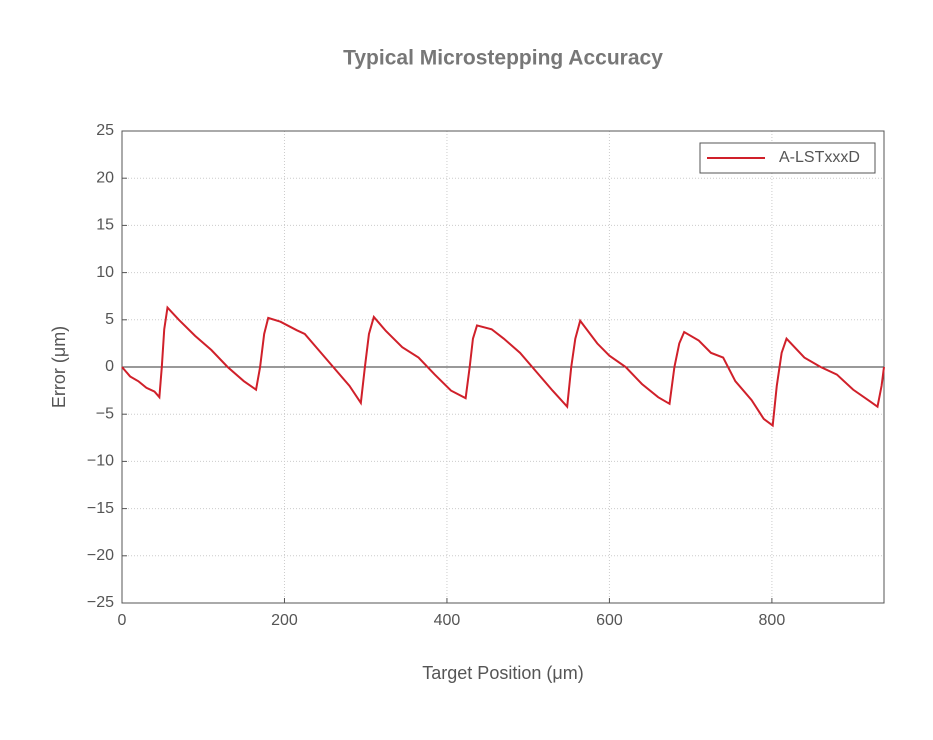 Image resolution: width=933 pixels, height=740 pixels. I want to click on y-tick-label: 20, so click(105, 177).